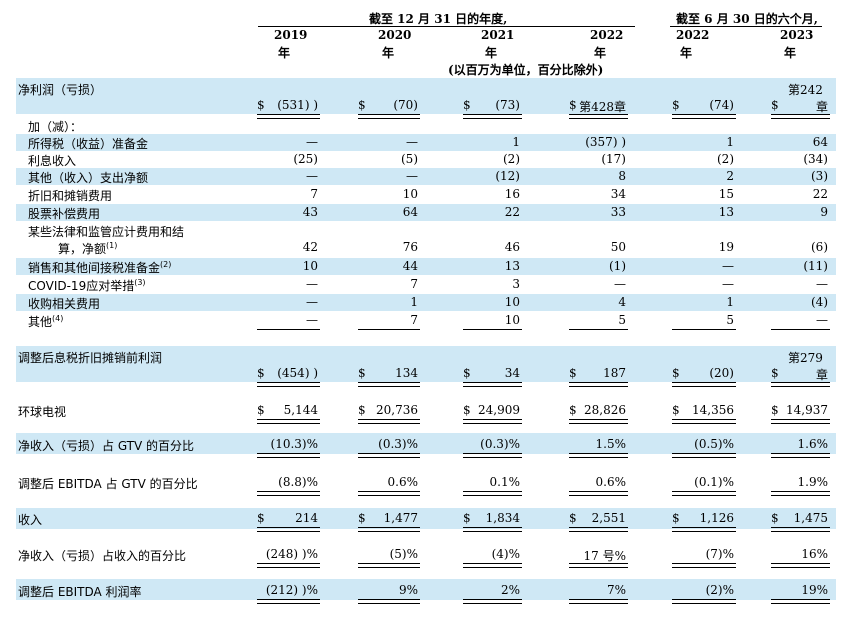  What do you see at coordinates (814, 554) in the screenshot?
I see `ni_rev-cell-5: 16%` at bounding box center [814, 554].